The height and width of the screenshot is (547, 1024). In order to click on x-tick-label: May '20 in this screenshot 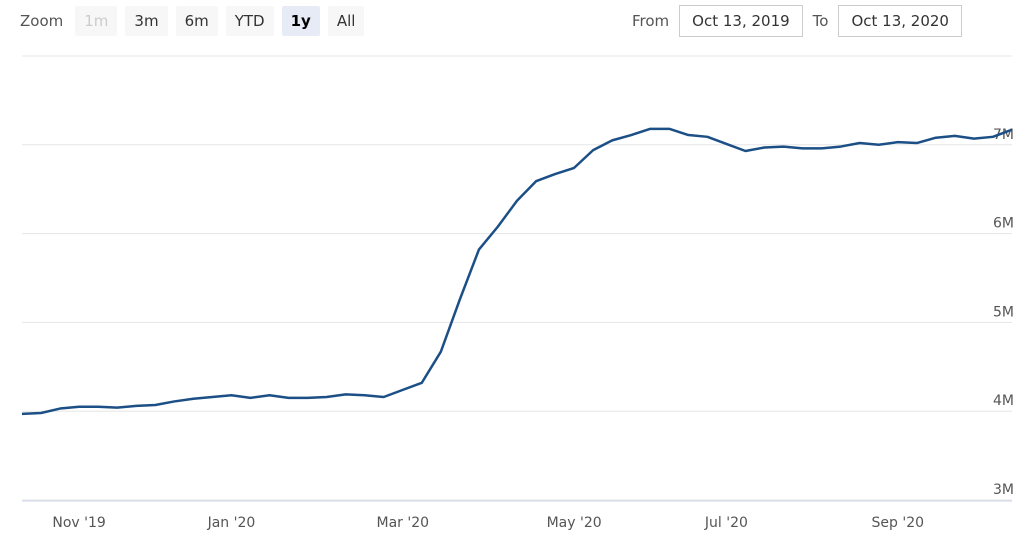, I will do `click(574, 523)`.